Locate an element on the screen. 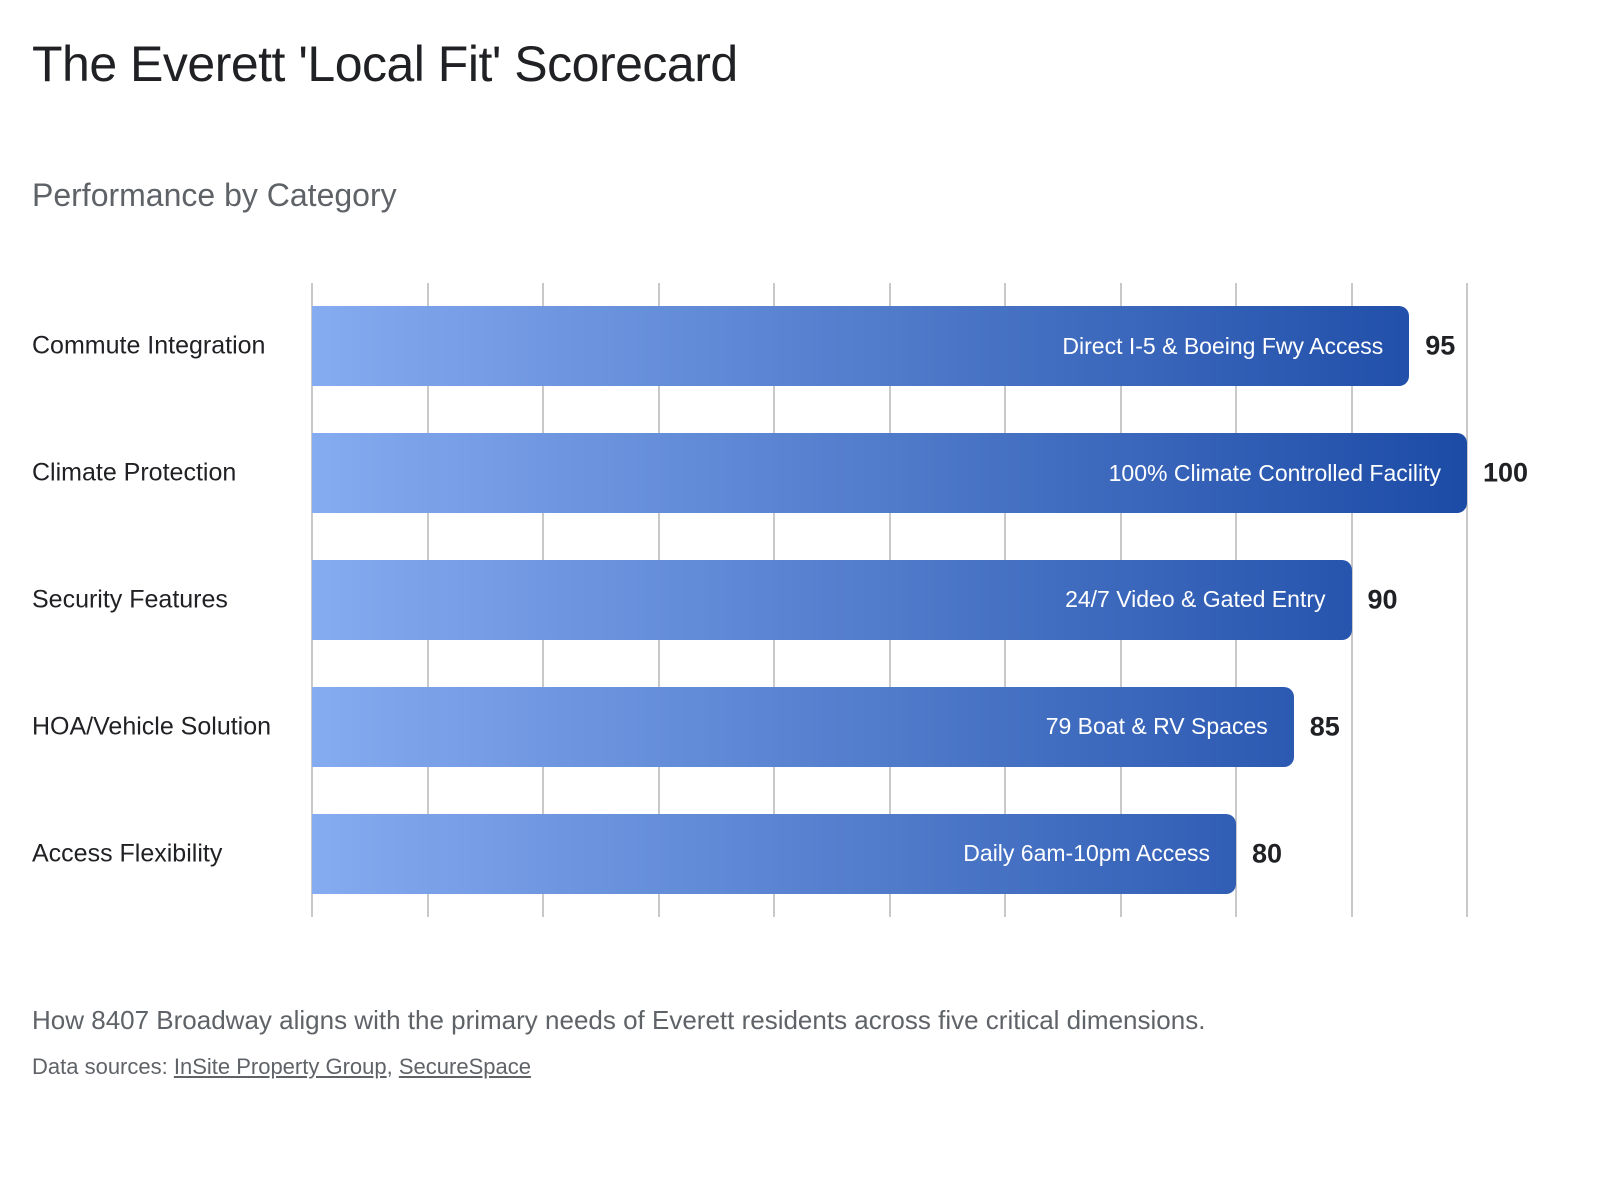  bar-track: 24/7 Video & Gated Entry 90 is located at coordinates (889, 599).